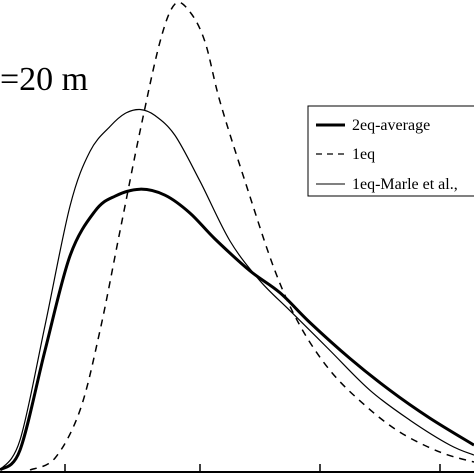 The height and width of the screenshot is (474, 474). Describe the element at coordinates (363, 154) in the screenshot. I see `legend-label-1eq: 1eq` at that location.